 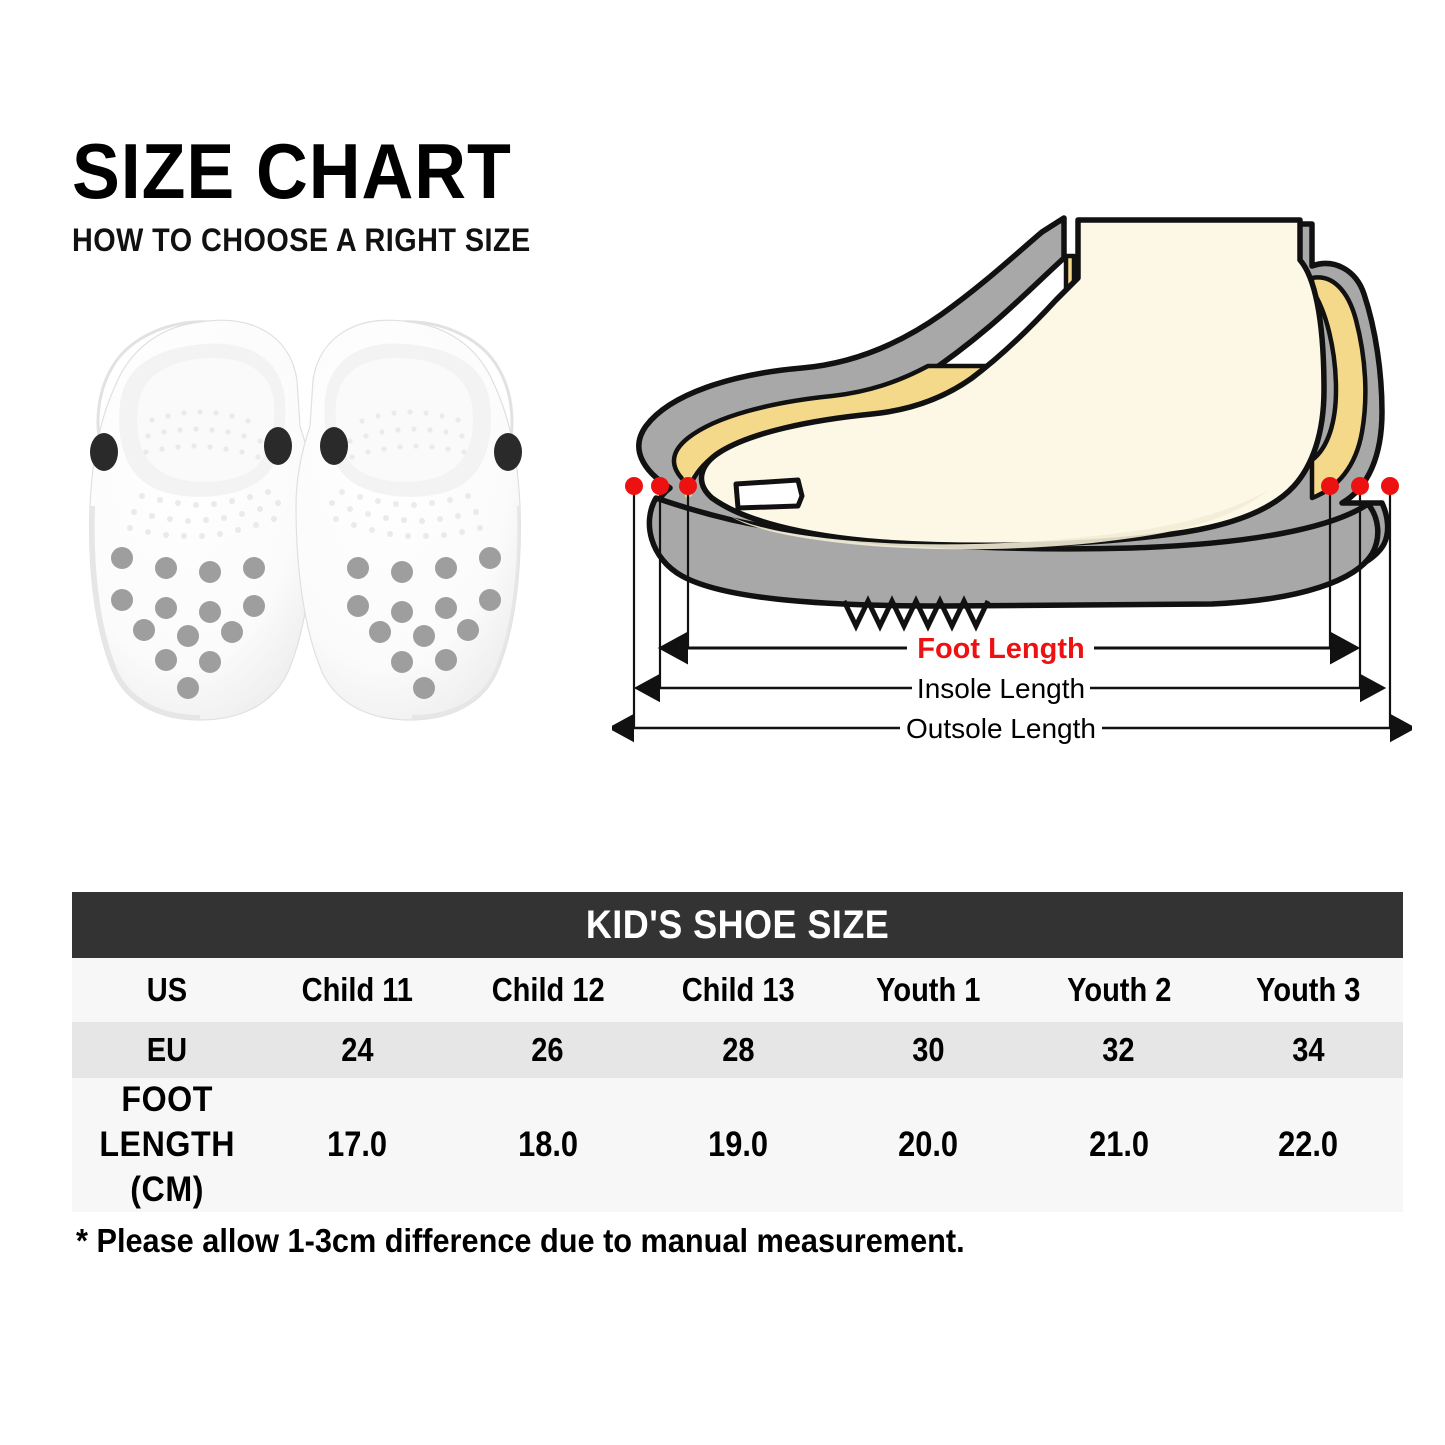 I want to click on cell-len-5: 22.0, so click(x=1308, y=1145).